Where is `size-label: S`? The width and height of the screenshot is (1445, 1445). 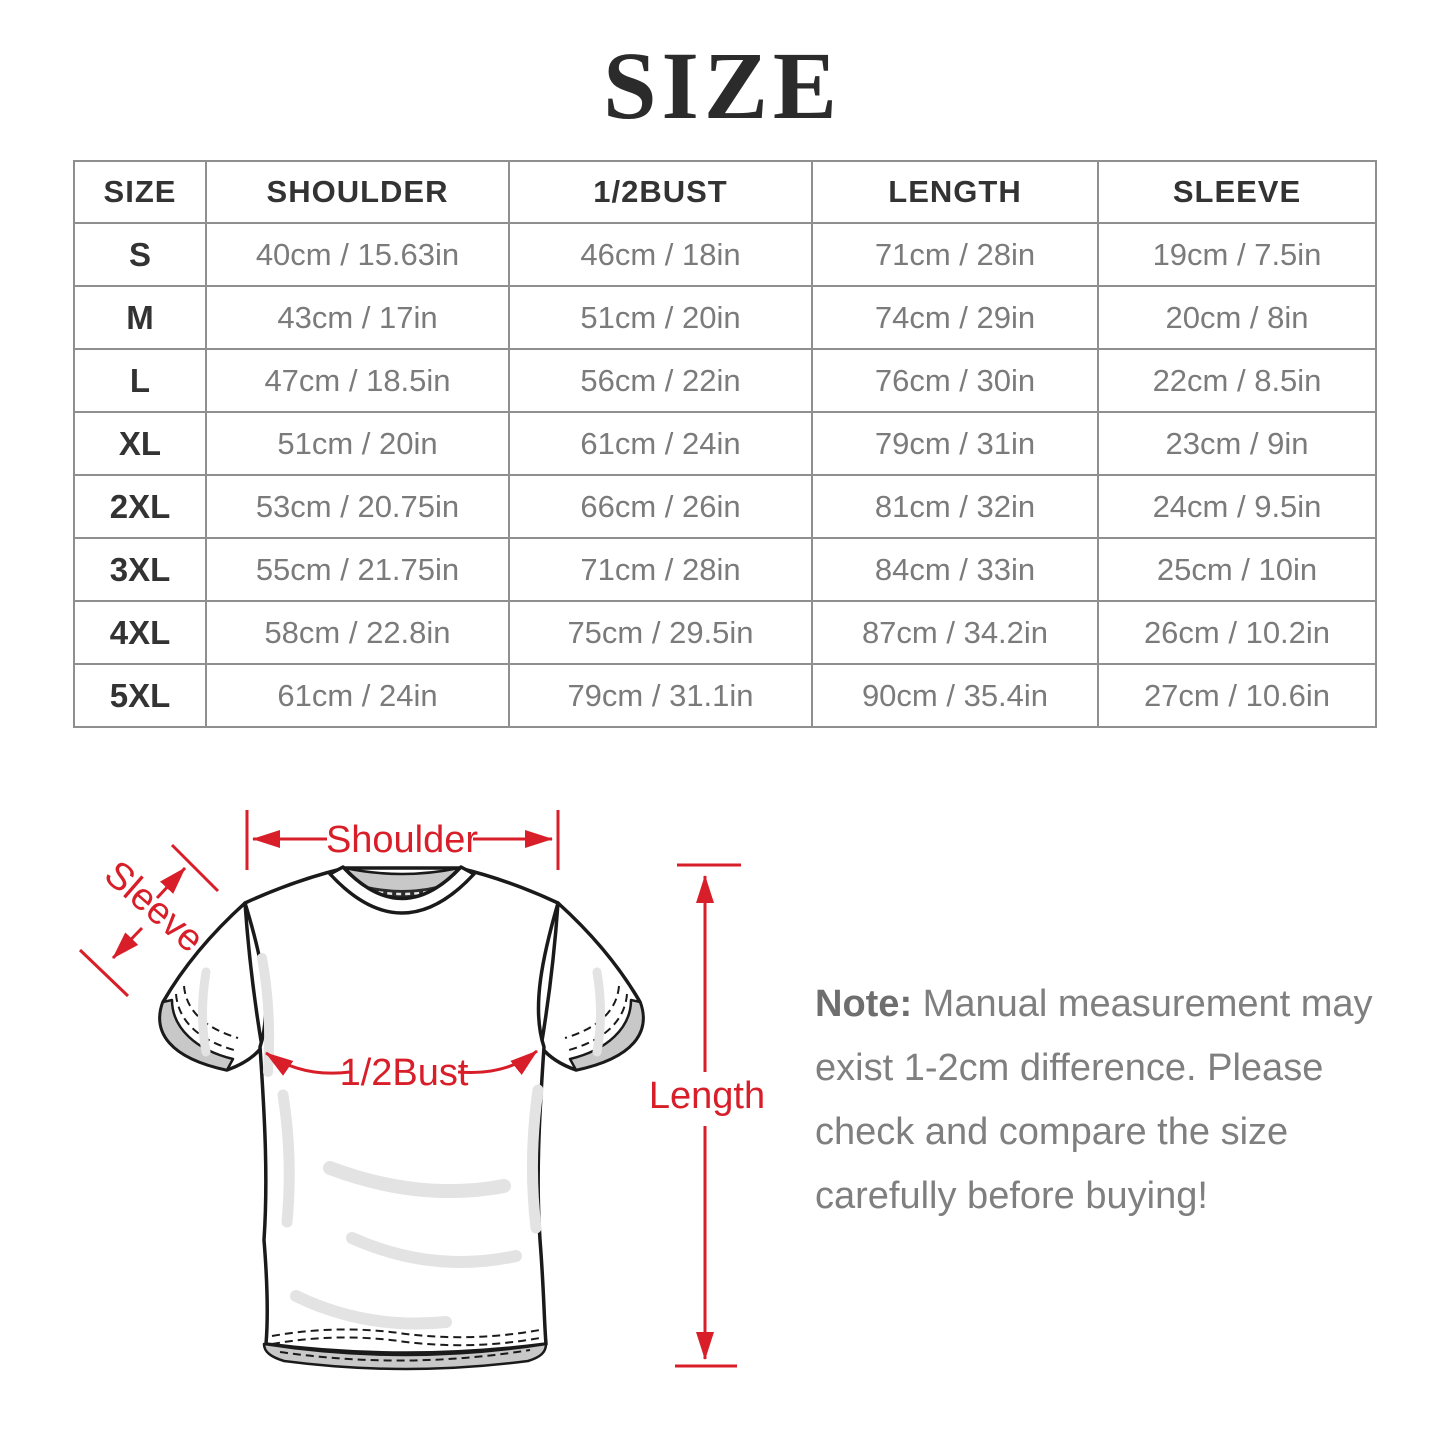
size-label: S is located at coordinates (140, 254).